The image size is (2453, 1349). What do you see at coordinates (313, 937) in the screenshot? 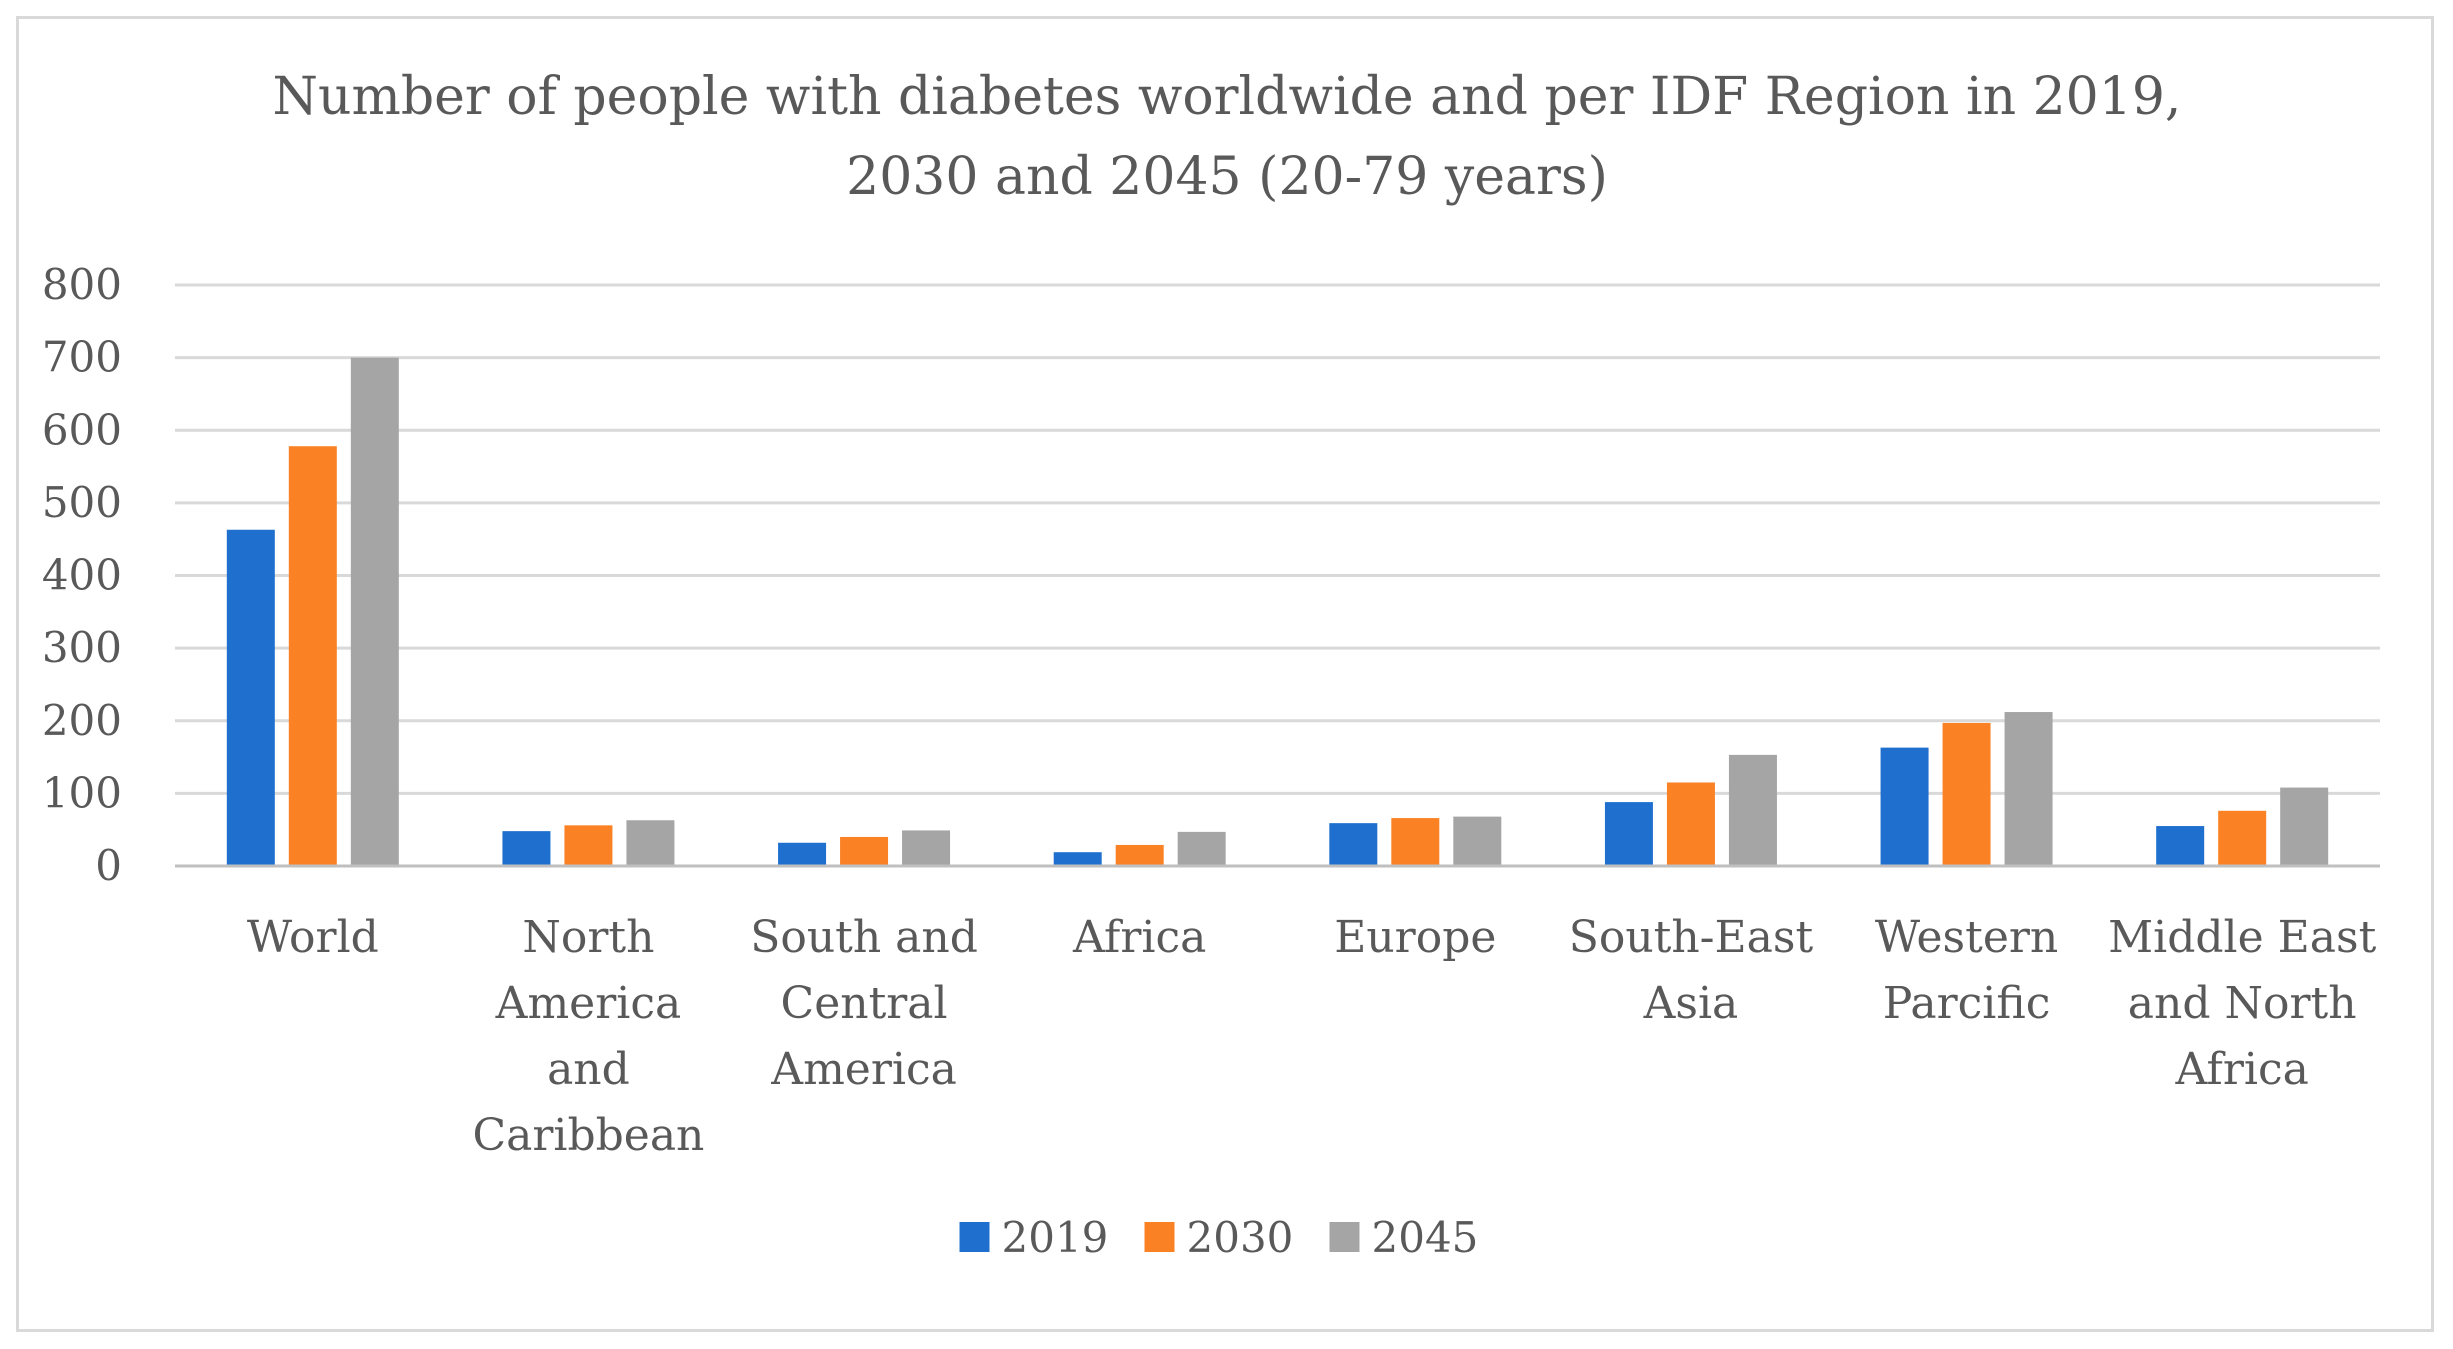
I see `x-tick-label: World` at bounding box center [313, 937].